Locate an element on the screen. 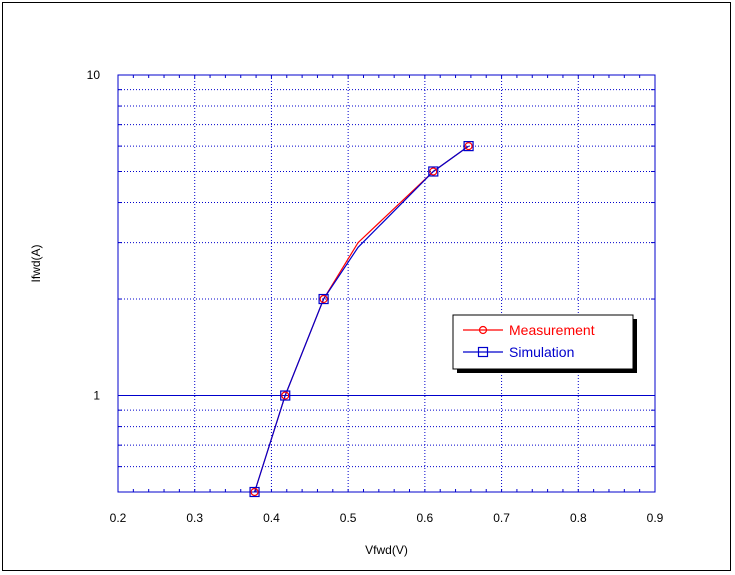  x-tick-labels: 0.2 0.3 0.4 0.5 0.6 0.7 0.8 0.9 is located at coordinates (387, 518).